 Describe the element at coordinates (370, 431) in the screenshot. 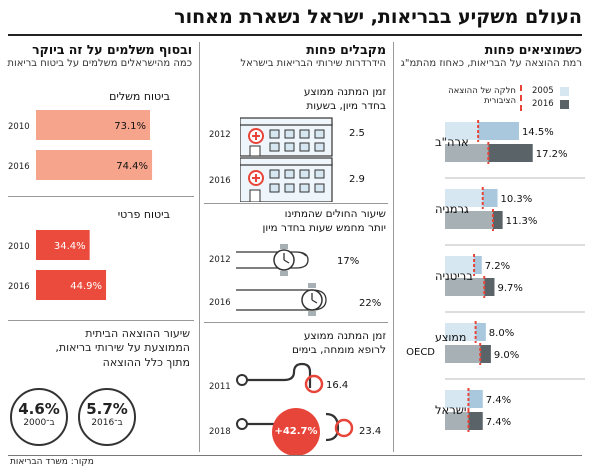

I see `specialist-wait-value-2018: 23.4` at that location.